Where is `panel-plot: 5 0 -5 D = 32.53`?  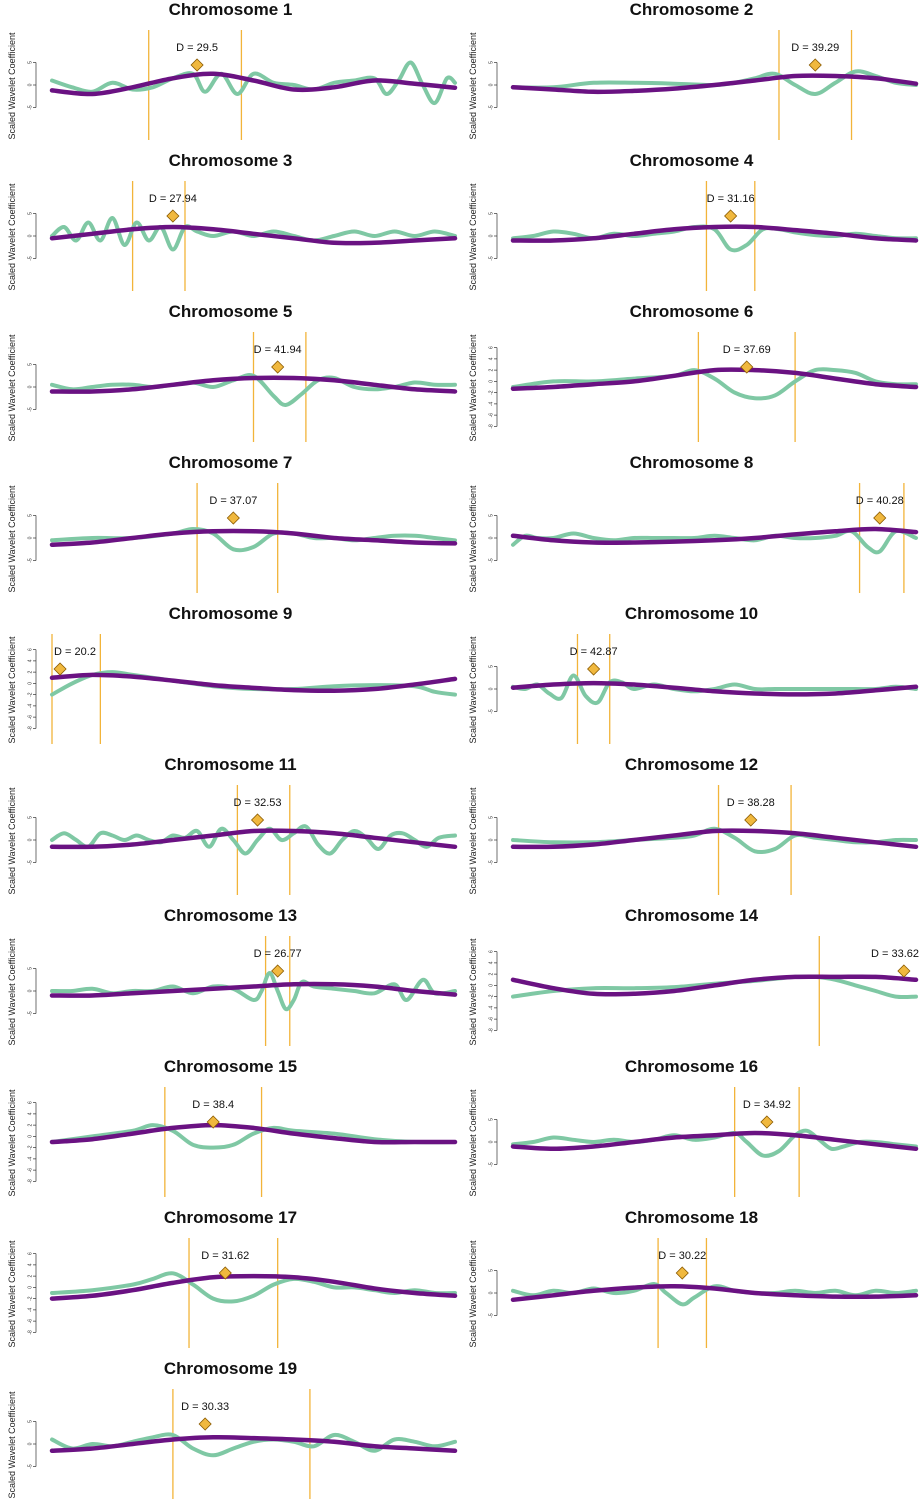 panel-plot: 5 0 -5 D = 32.53 is located at coordinates (242, 840).